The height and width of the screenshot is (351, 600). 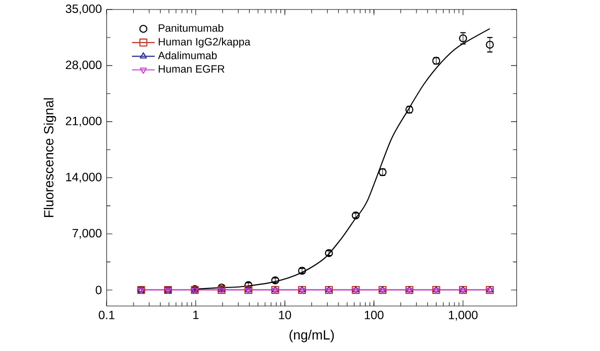 What do you see at coordinates (374, 315) in the screenshot?
I see `x-tick-label: 100` at bounding box center [374, 315].